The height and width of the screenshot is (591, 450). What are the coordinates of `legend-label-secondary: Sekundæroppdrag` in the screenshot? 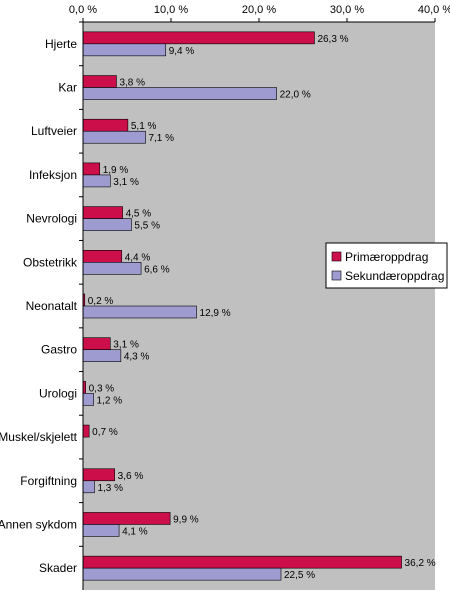 It's located at (394, 276).